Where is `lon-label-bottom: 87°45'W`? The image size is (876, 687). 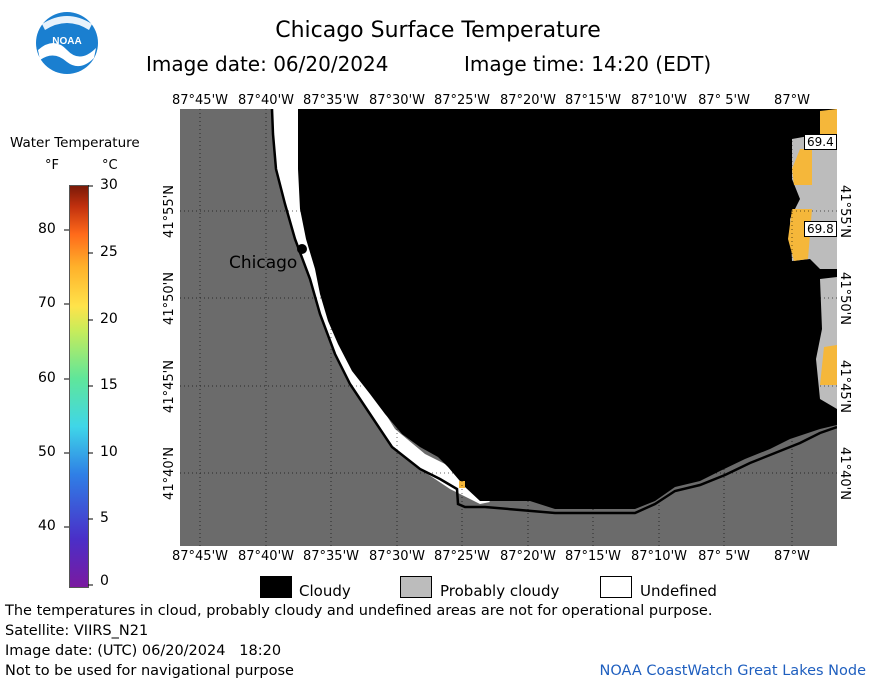 lon-label-bottom: 87°45'W is located at coordinates (200, 556).